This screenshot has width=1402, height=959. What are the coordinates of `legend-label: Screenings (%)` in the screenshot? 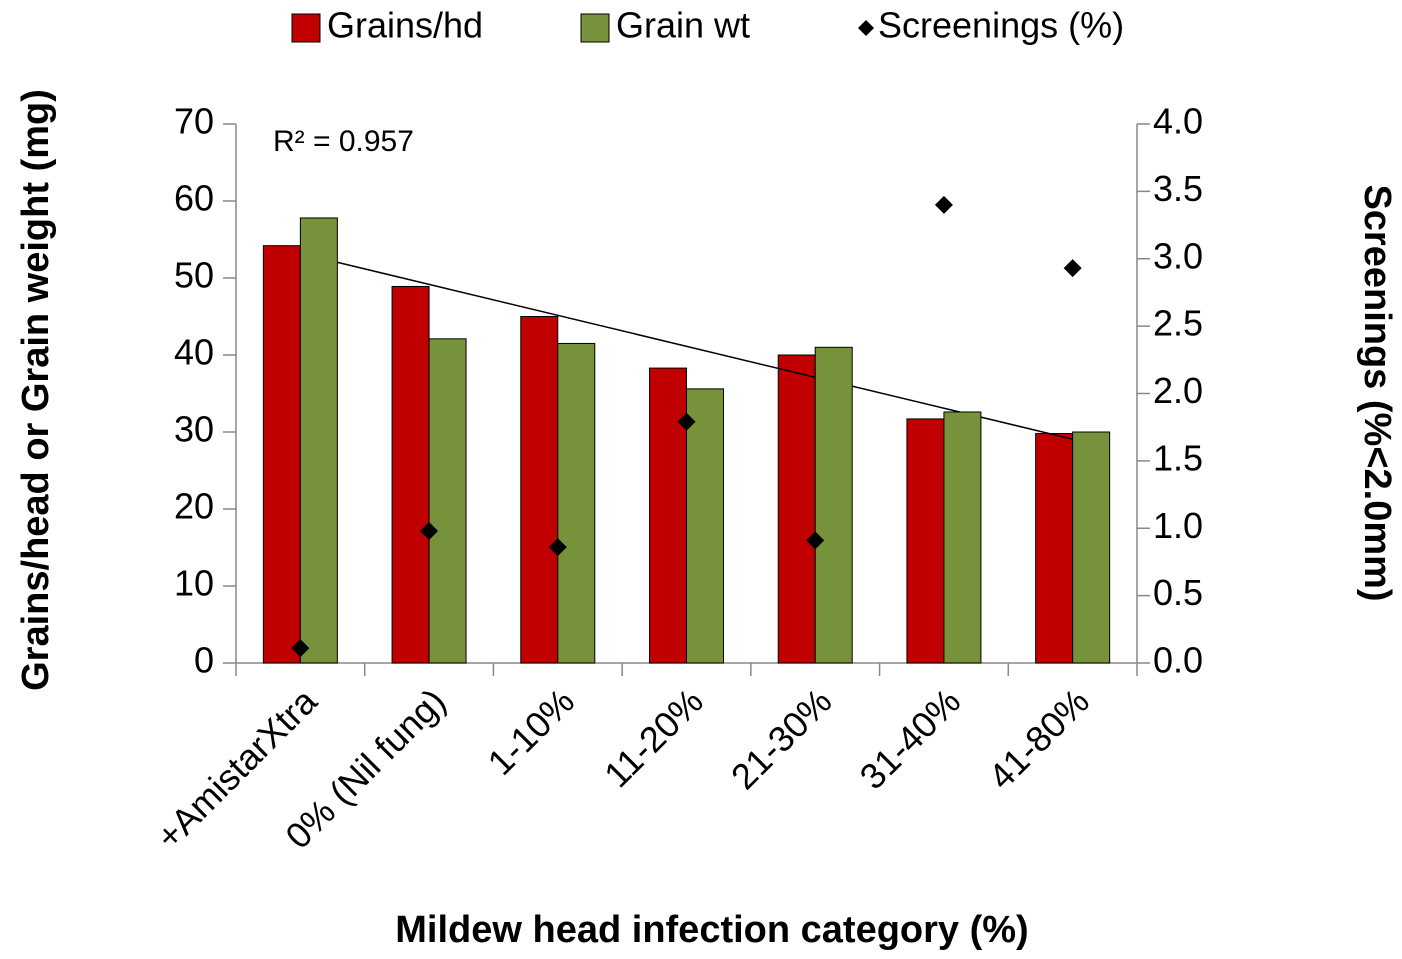 It's located at (1001, 25).